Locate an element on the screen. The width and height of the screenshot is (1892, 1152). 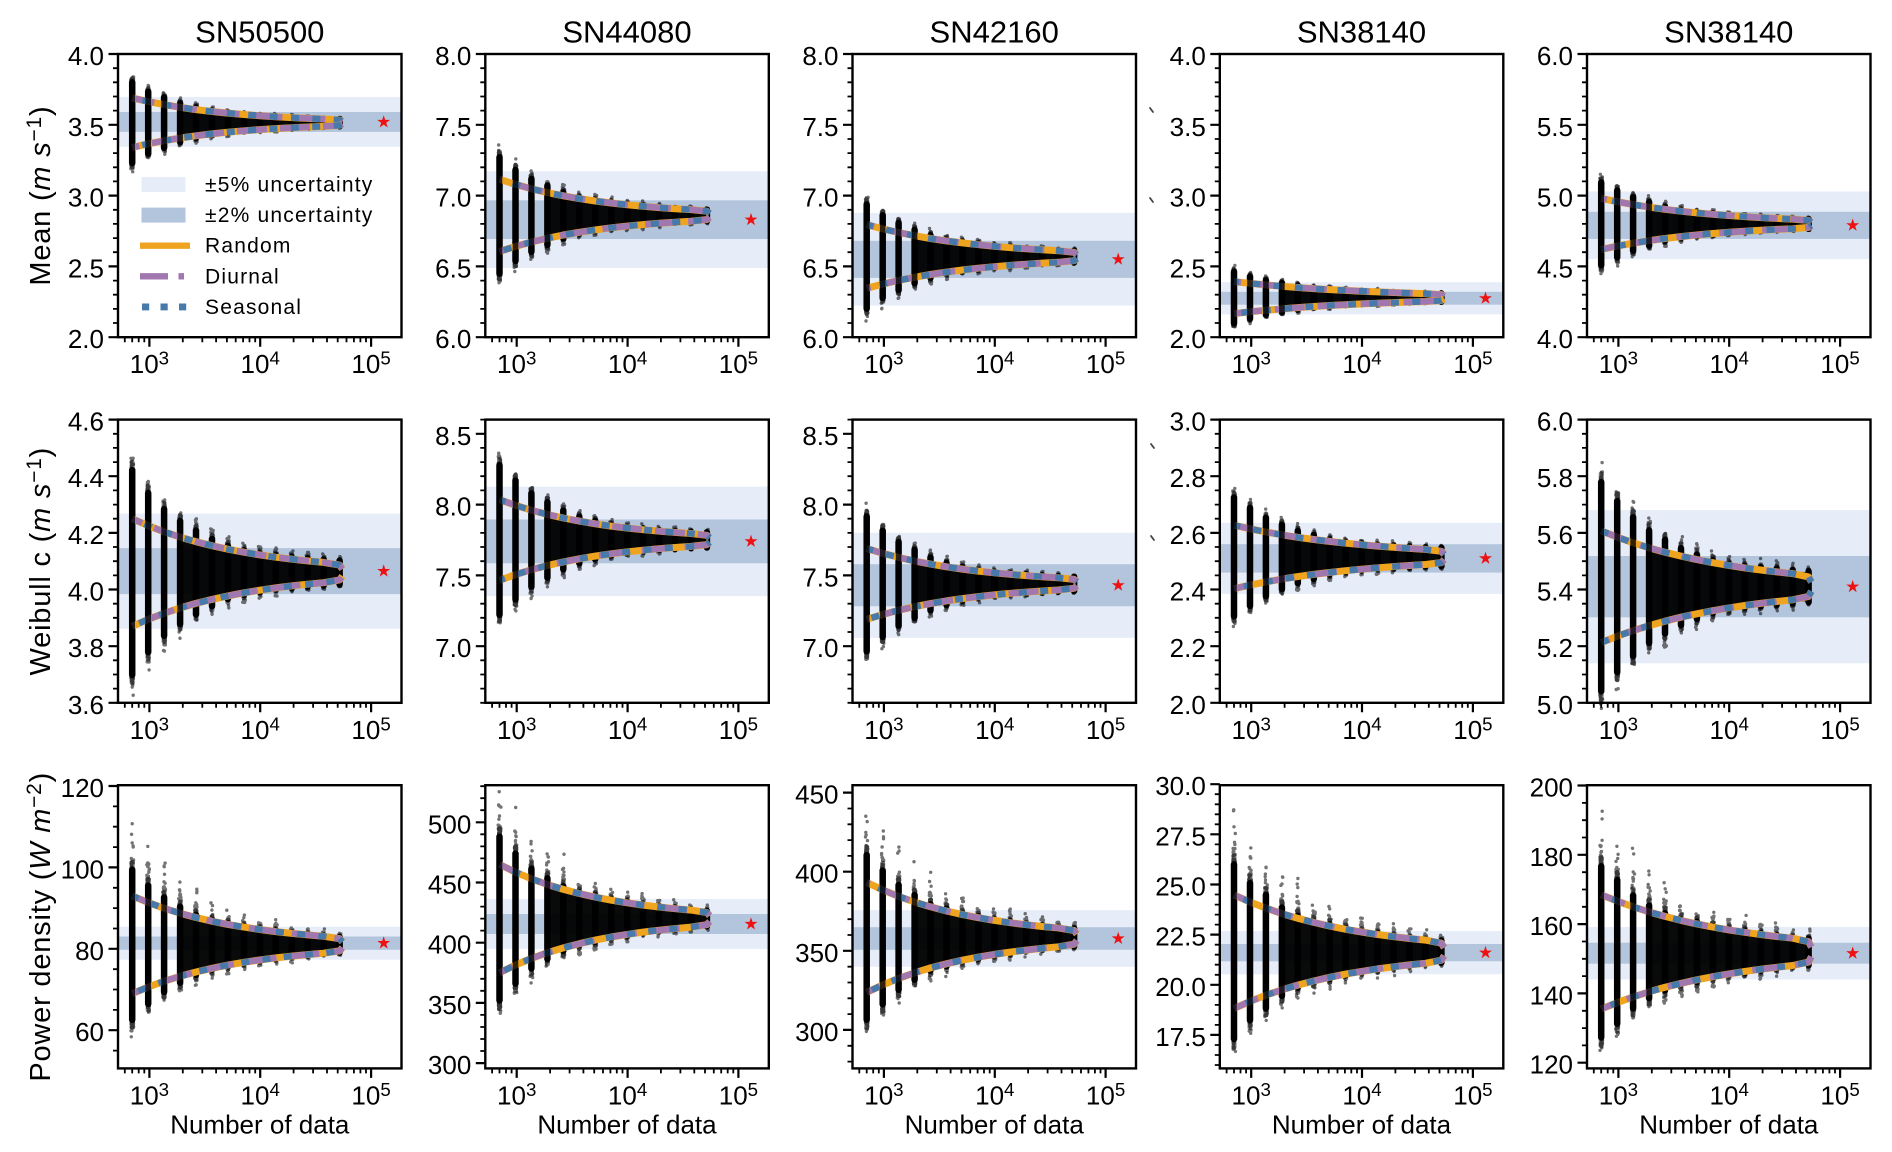
svg-text: 20.0 is located at coordinates (1180, 987).